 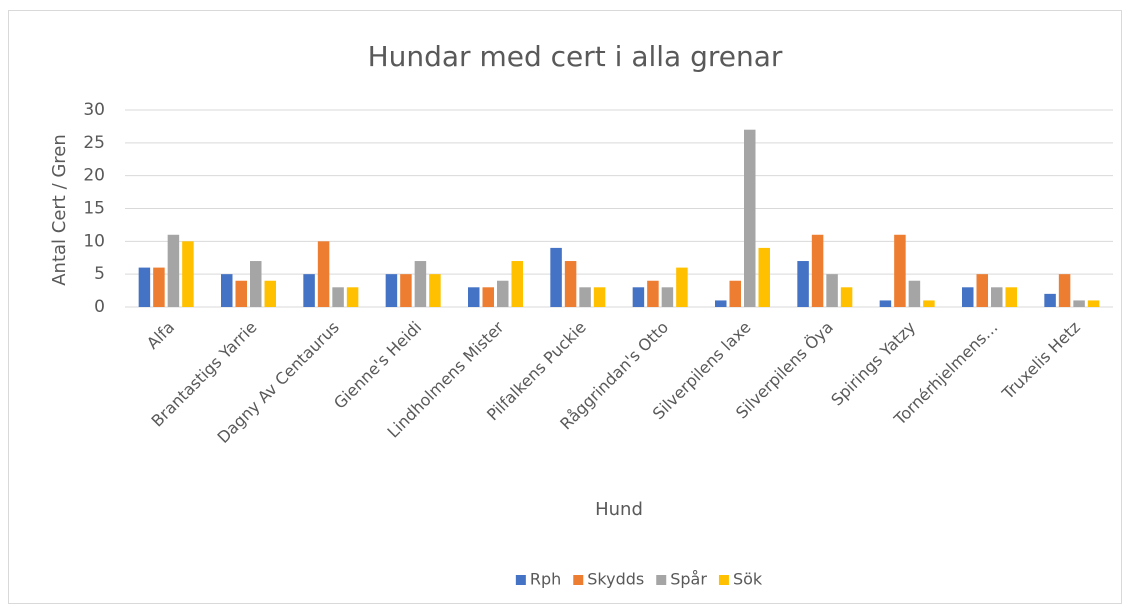 What do you see at coordinates (688, 579) in the screenshot?
I see `legend-label: Spår` at bounding box center [688, 579].